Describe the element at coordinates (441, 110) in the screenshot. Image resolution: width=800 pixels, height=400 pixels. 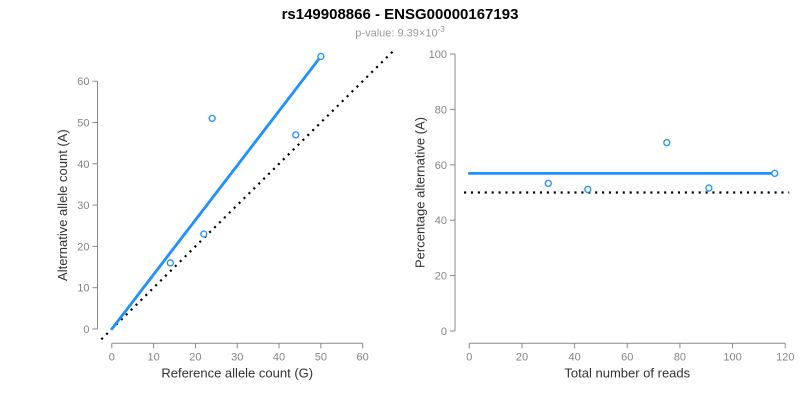
I see `y-tick-label: 80` at that location.